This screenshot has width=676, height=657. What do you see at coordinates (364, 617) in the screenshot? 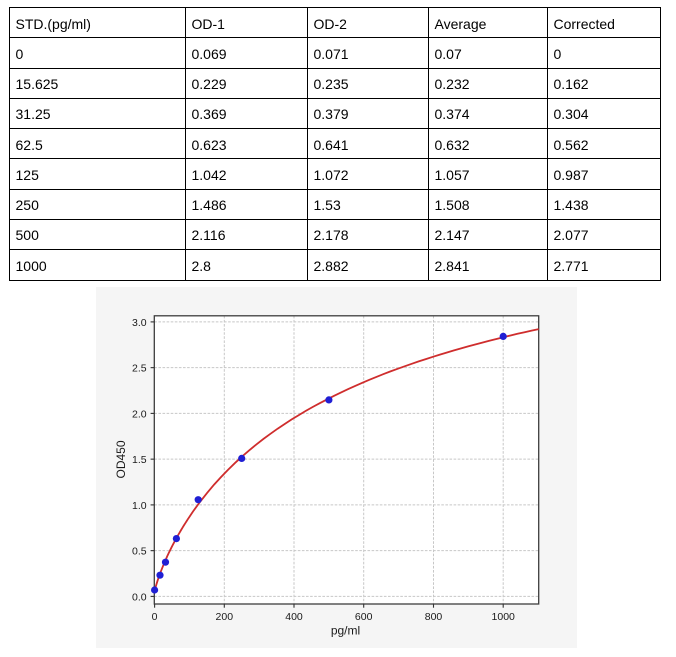
I see `svg-text: 600` at bounding box center [364, 617].